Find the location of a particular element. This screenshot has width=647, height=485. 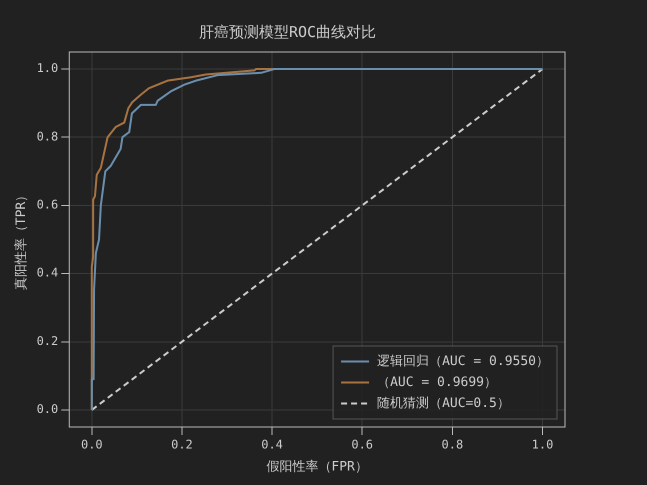

y-tick-label: 1.0 is located at coordinates (47, 68).